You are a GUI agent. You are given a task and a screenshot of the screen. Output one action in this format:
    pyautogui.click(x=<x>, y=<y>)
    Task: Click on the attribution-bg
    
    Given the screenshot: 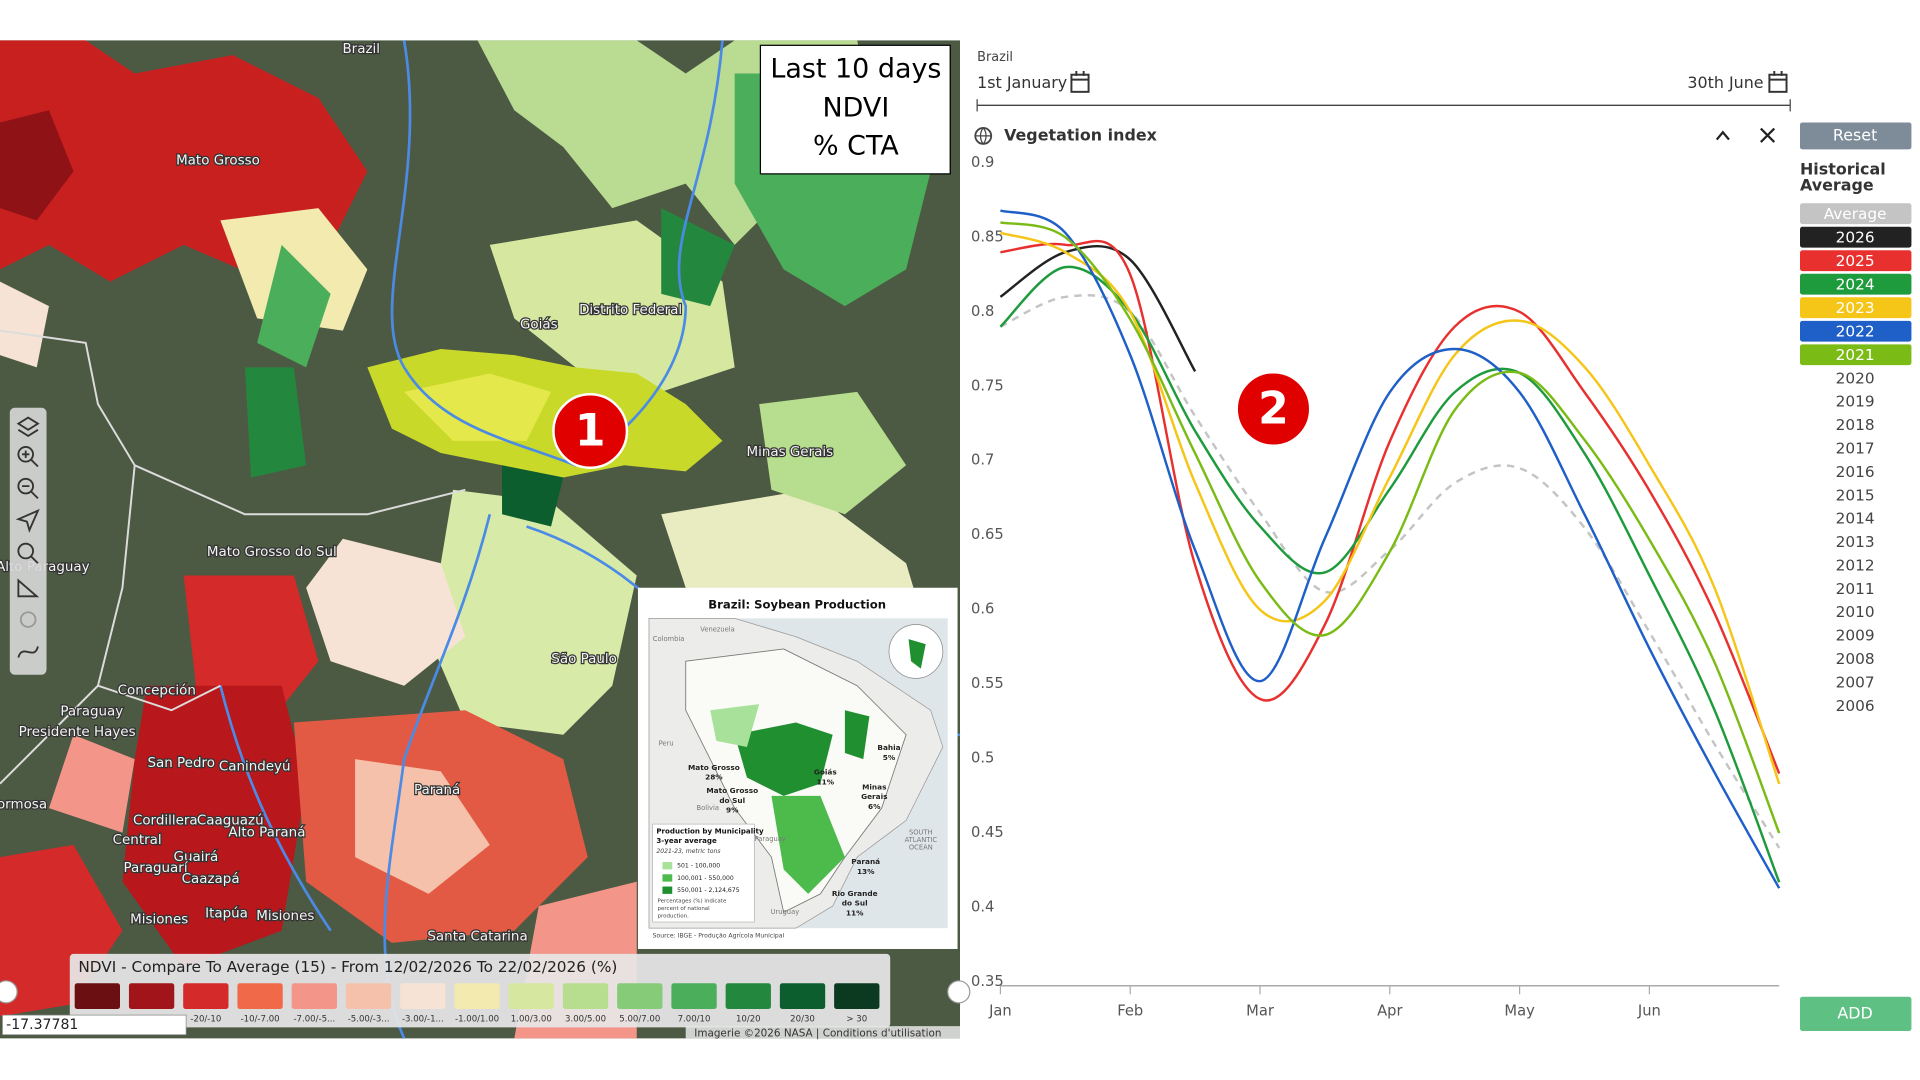 What is the action you would take?
    pyautogui.click(x=822, y=1032)
    